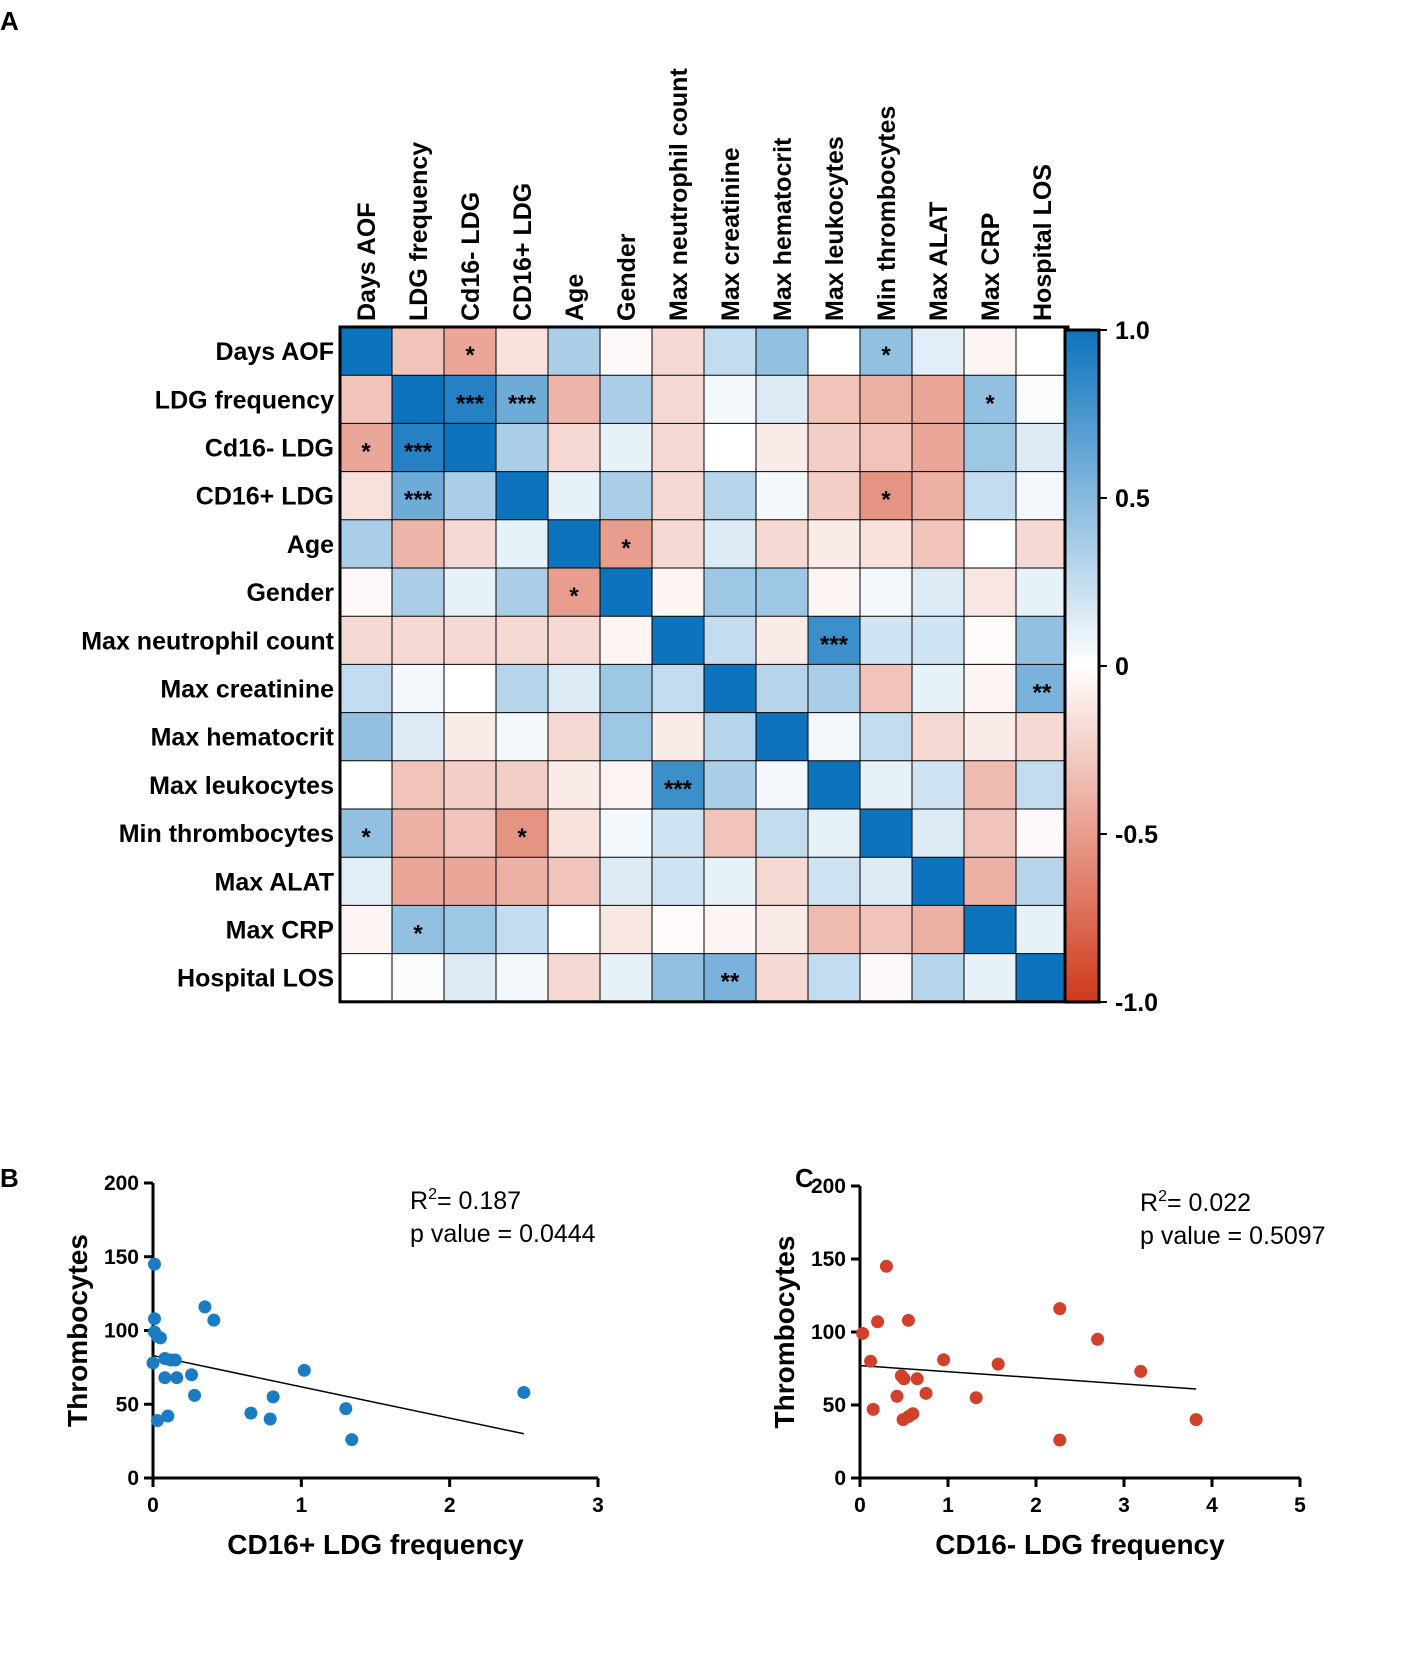  I want to click on row-label: CD16+ LDG, so click(265, 497).